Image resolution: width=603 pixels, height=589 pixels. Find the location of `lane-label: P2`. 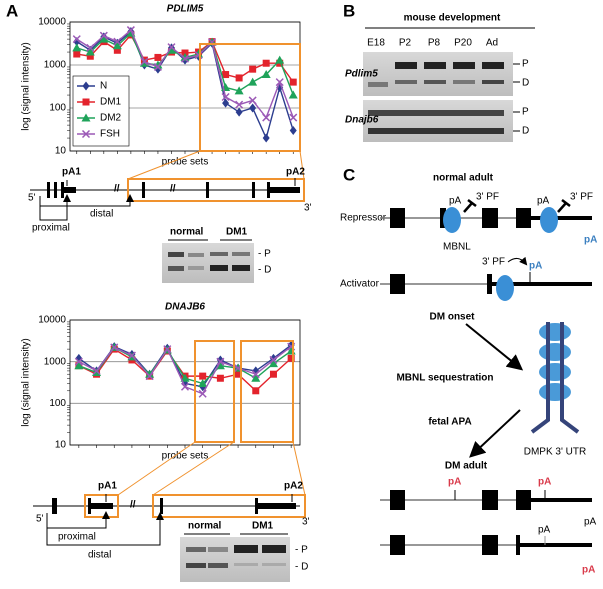

lane-label: P2 is located at coordinates (405, 43).